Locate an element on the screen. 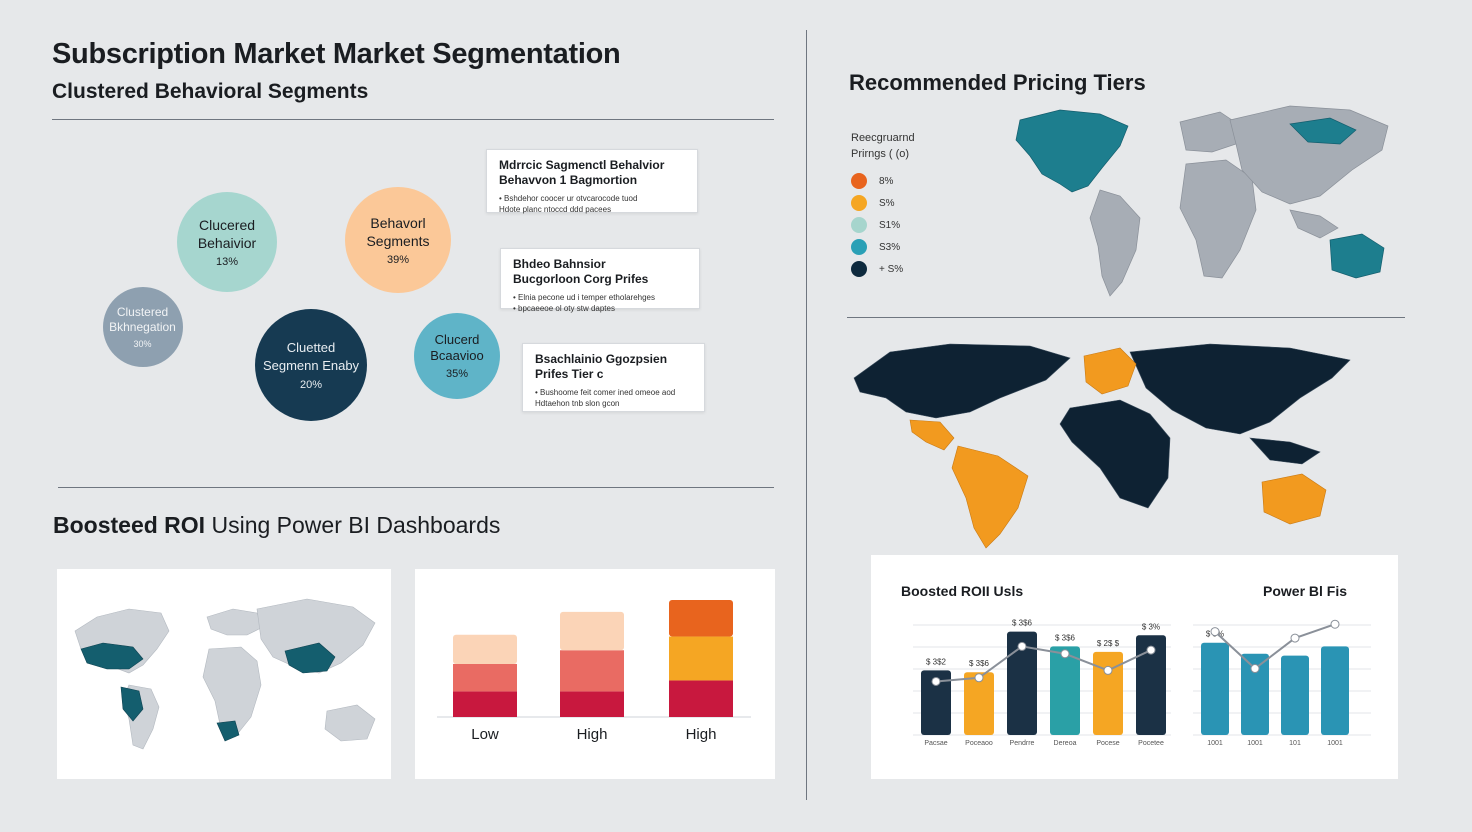 The image size is (1472, 832). callout-3-title: Bsachlainio Ggozpsien Prifes Tier c is located at coordinates (601, 366).